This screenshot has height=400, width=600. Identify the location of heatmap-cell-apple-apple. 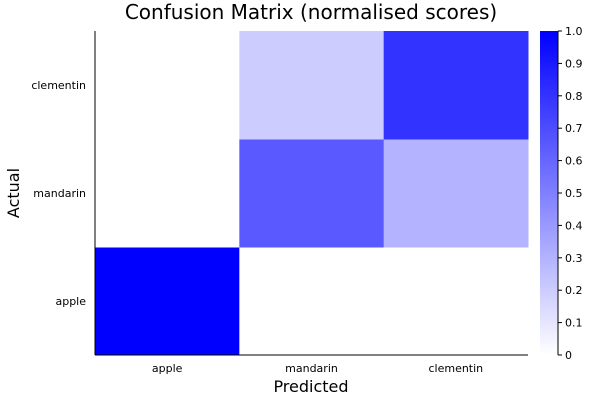
(167, 301).